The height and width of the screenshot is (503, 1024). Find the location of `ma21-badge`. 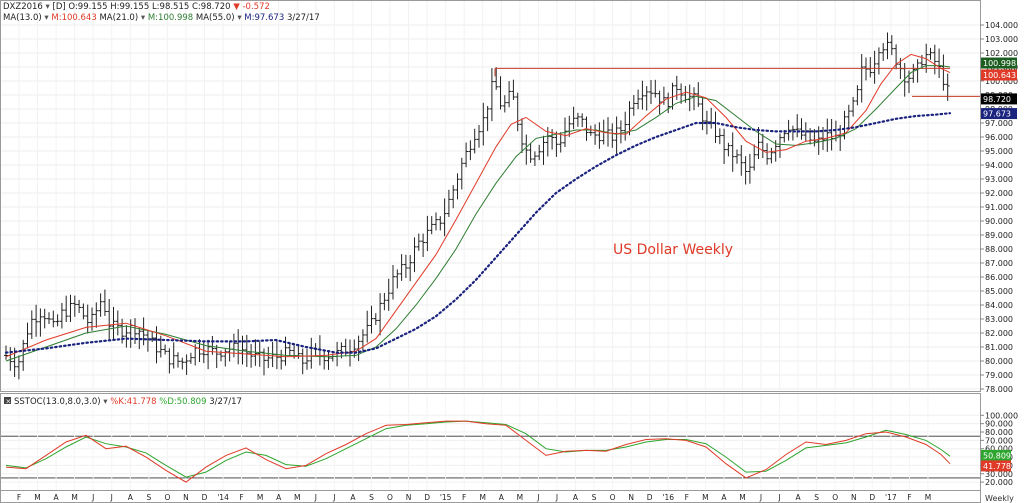

ma21-badge is located at coordinates (999, 63).